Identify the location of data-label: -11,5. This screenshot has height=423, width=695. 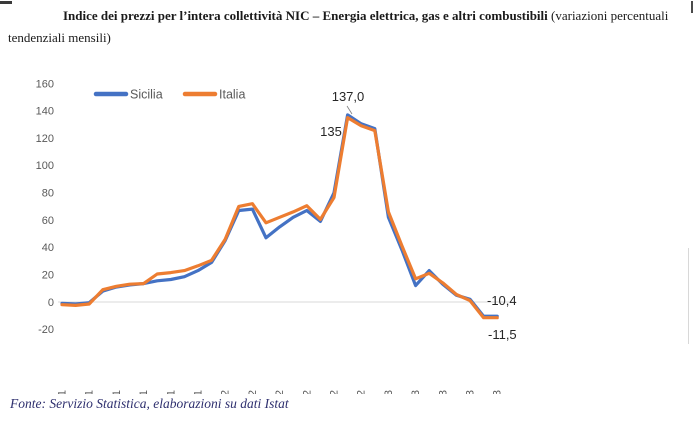
(502, 334).